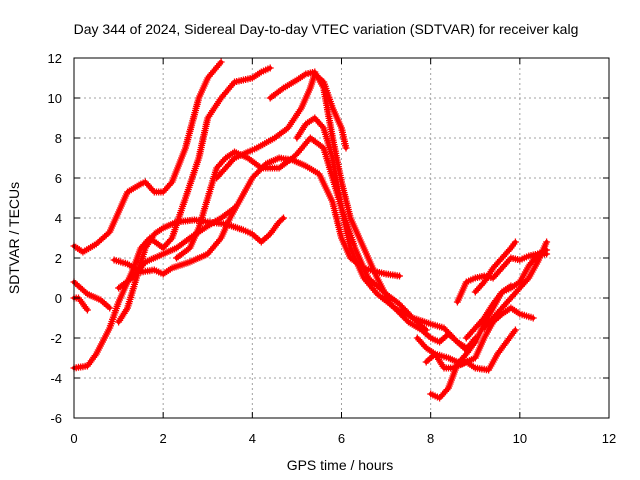 This screenshot has width=640, height=480. What do you see at coordinates (73, 438) in the screenshot?
I see `x-tick-label: 0` at bounding box center [73, 438].